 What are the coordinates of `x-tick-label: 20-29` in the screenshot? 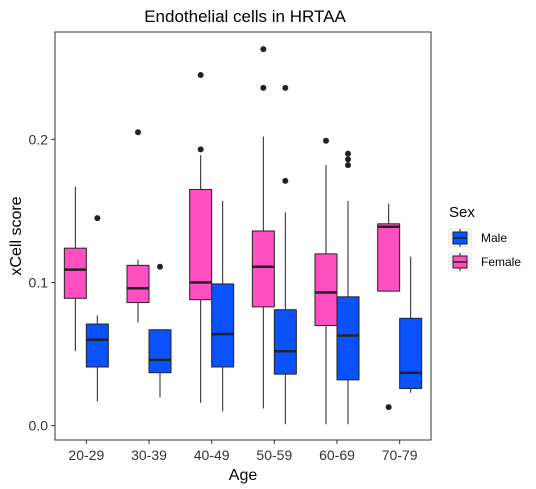 It's located at (86, 455).